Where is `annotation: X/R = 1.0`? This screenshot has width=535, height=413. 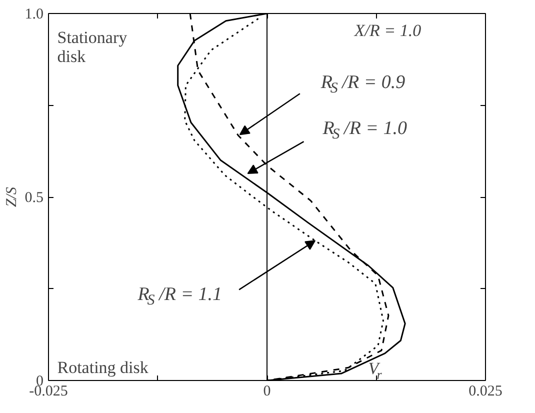
annotation: X/R = 1.0 is located at coordinates (387, 30).